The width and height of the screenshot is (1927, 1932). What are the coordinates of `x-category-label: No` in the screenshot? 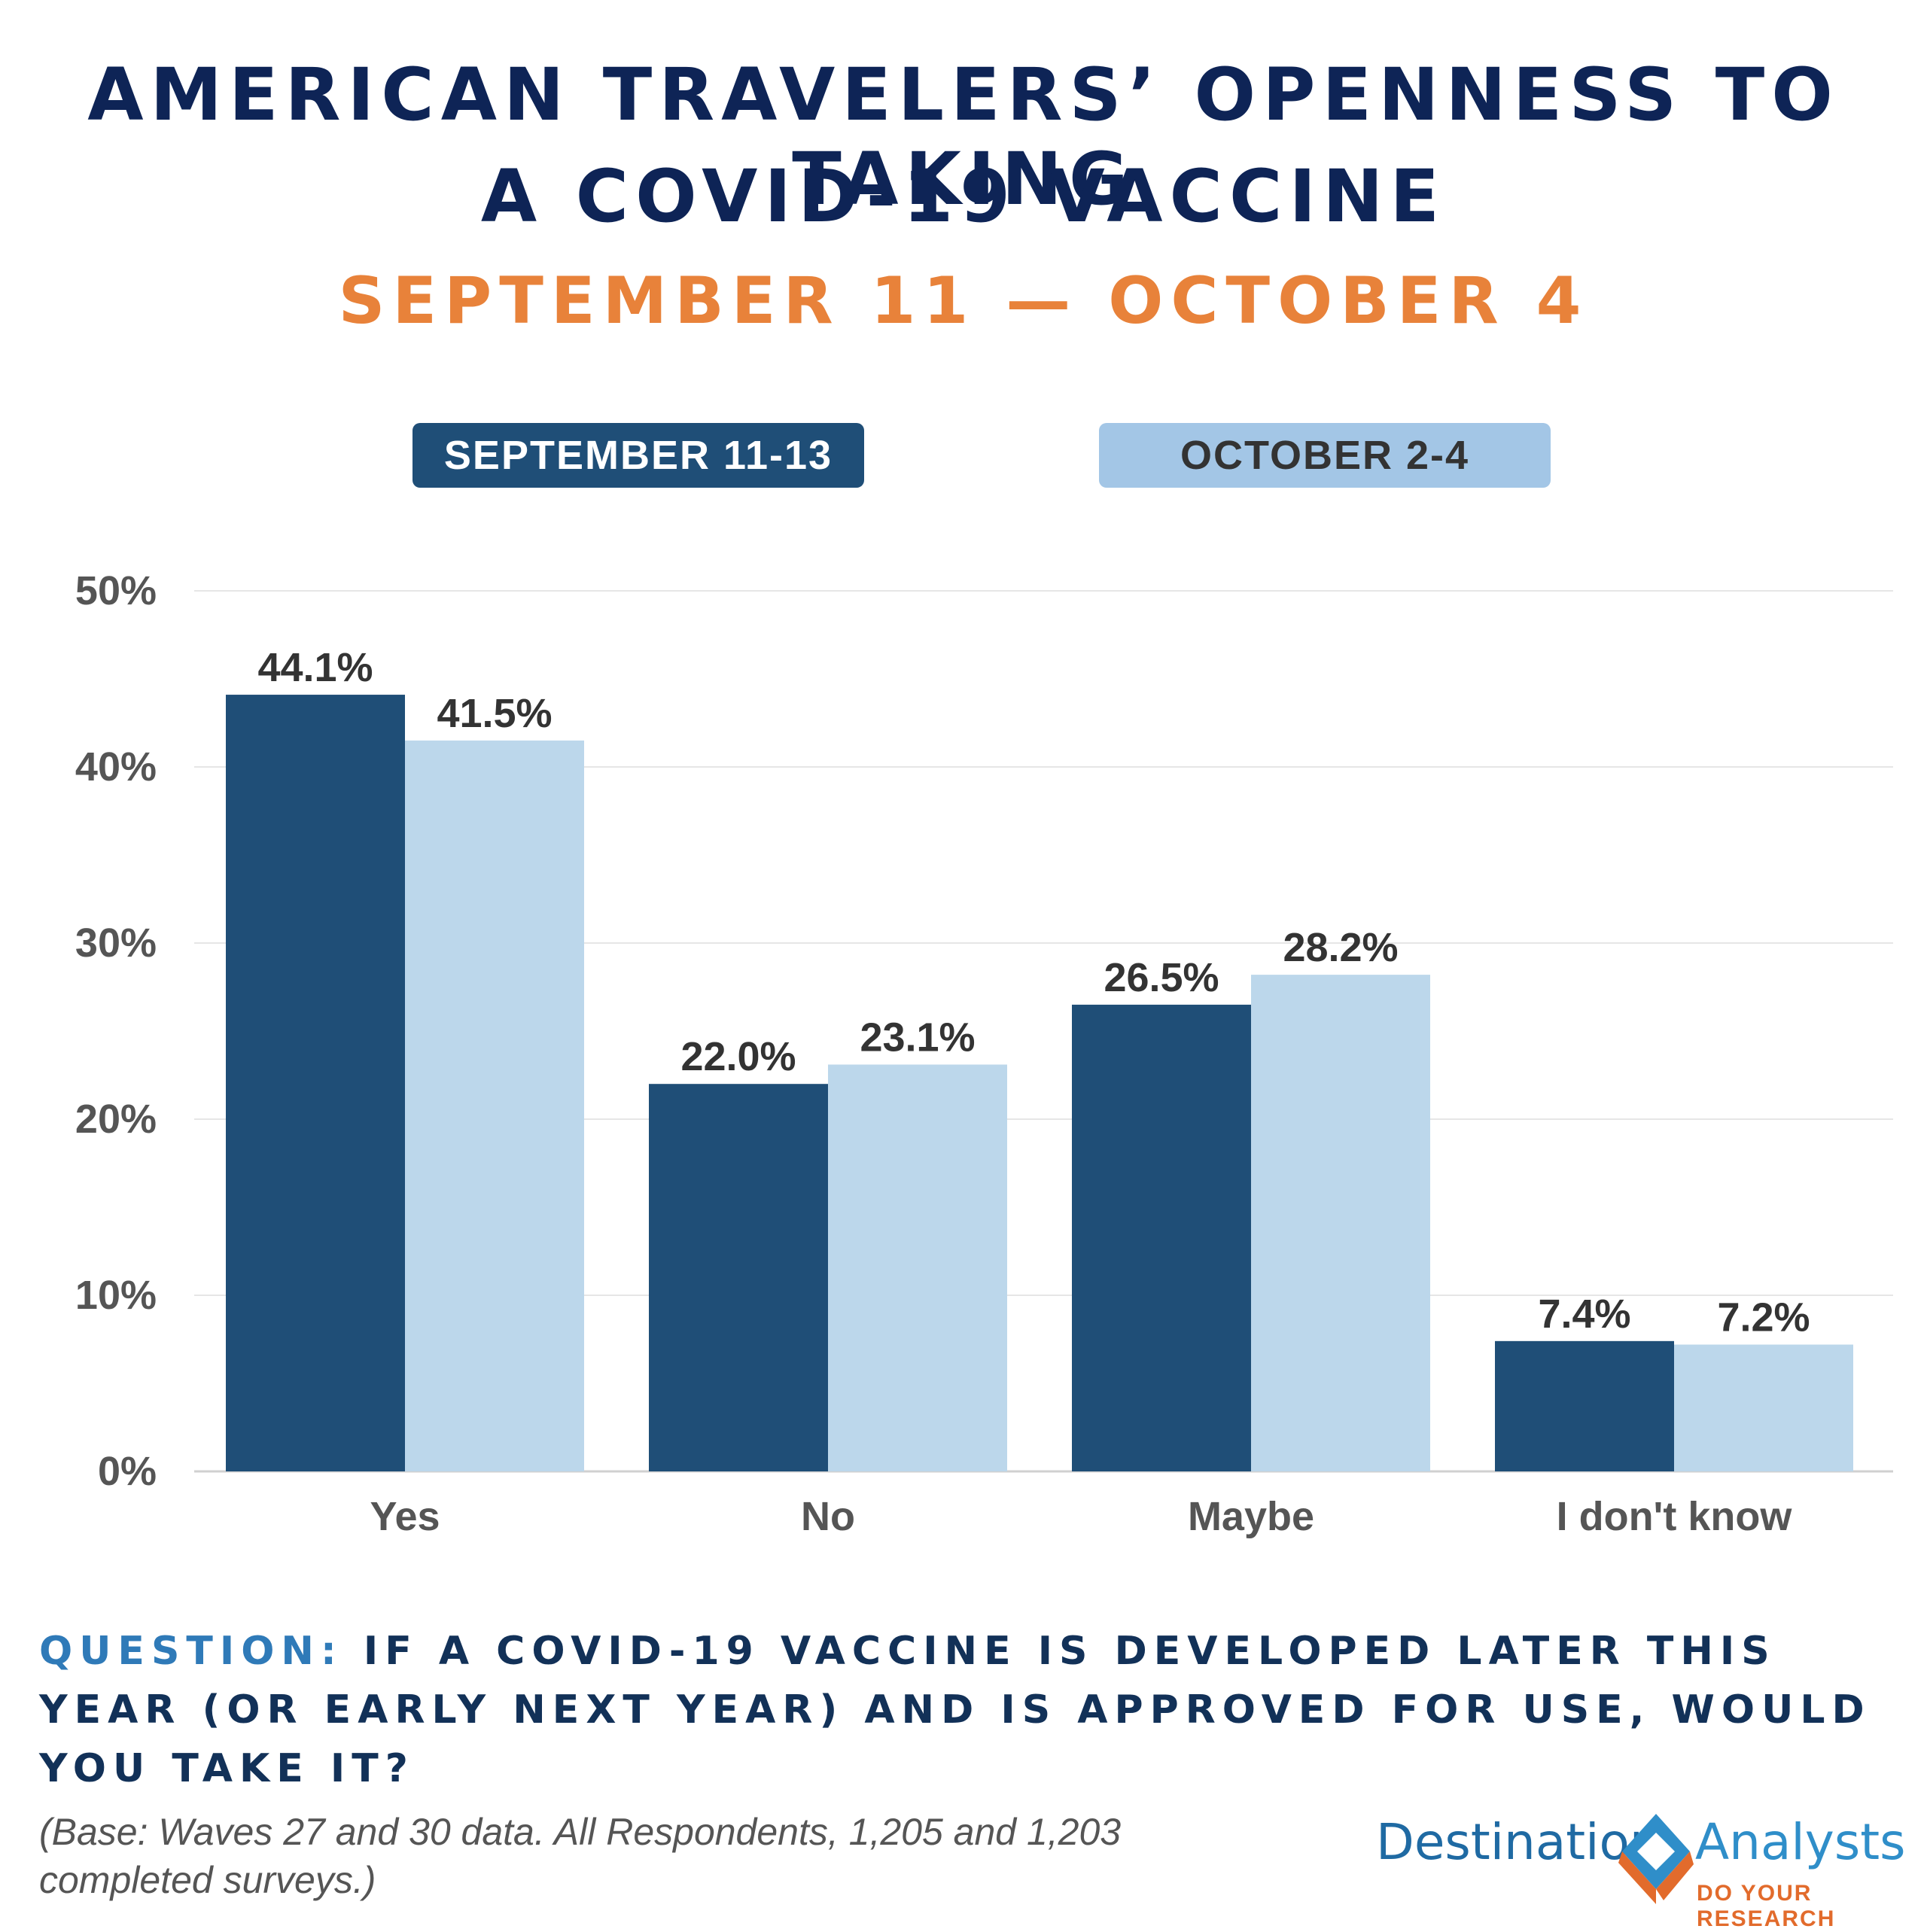 It's located at (828, 1516).